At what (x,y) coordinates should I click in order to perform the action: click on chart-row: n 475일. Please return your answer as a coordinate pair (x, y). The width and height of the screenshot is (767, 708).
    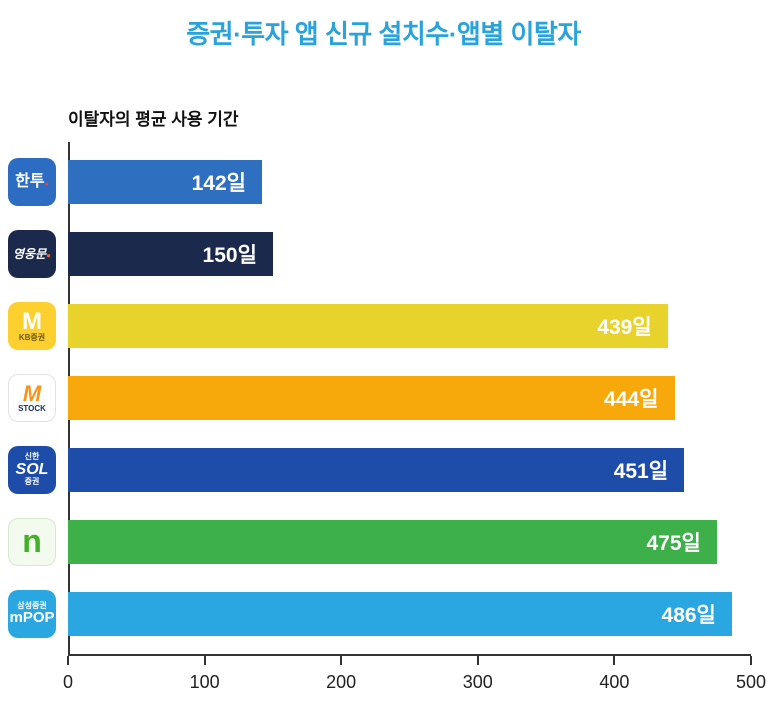
    Looking at the image, I should click on (379, 542).